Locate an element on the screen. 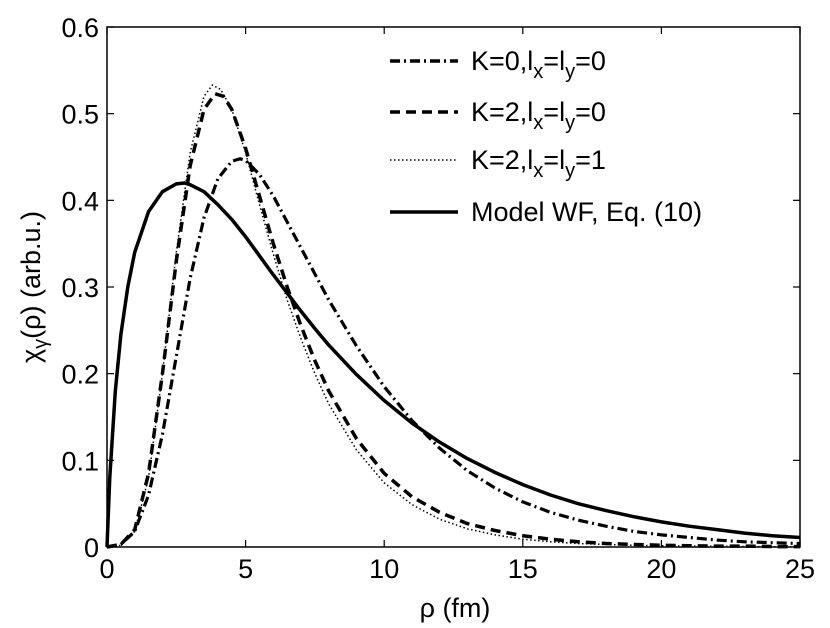 The width and height of the screenshot is (830, 628). x-tick-label: 5 is located at coordinates (245, 569).